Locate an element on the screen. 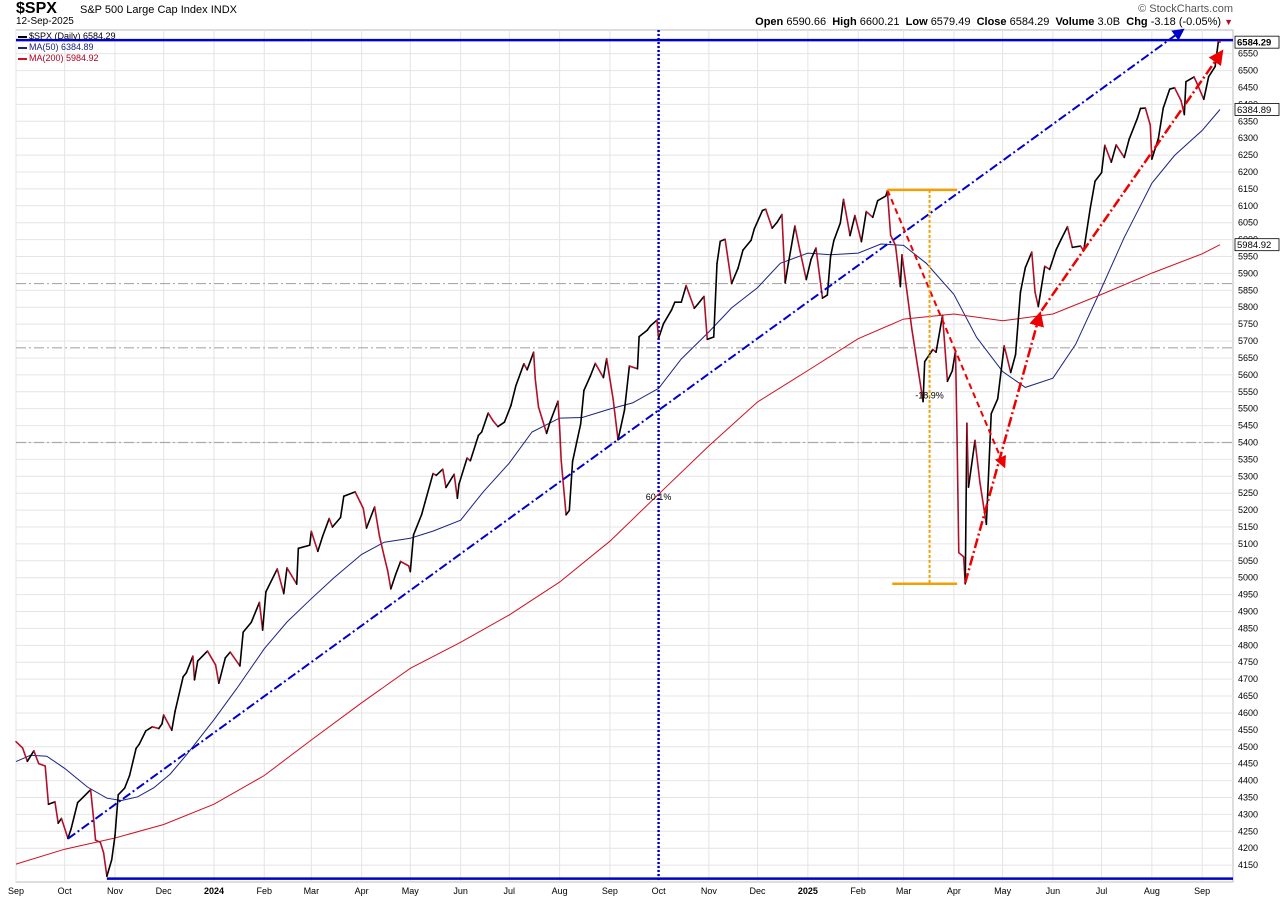 The image size is (1280, 900). y-tick-label: 5100 is located at coordinates (1248, 544).